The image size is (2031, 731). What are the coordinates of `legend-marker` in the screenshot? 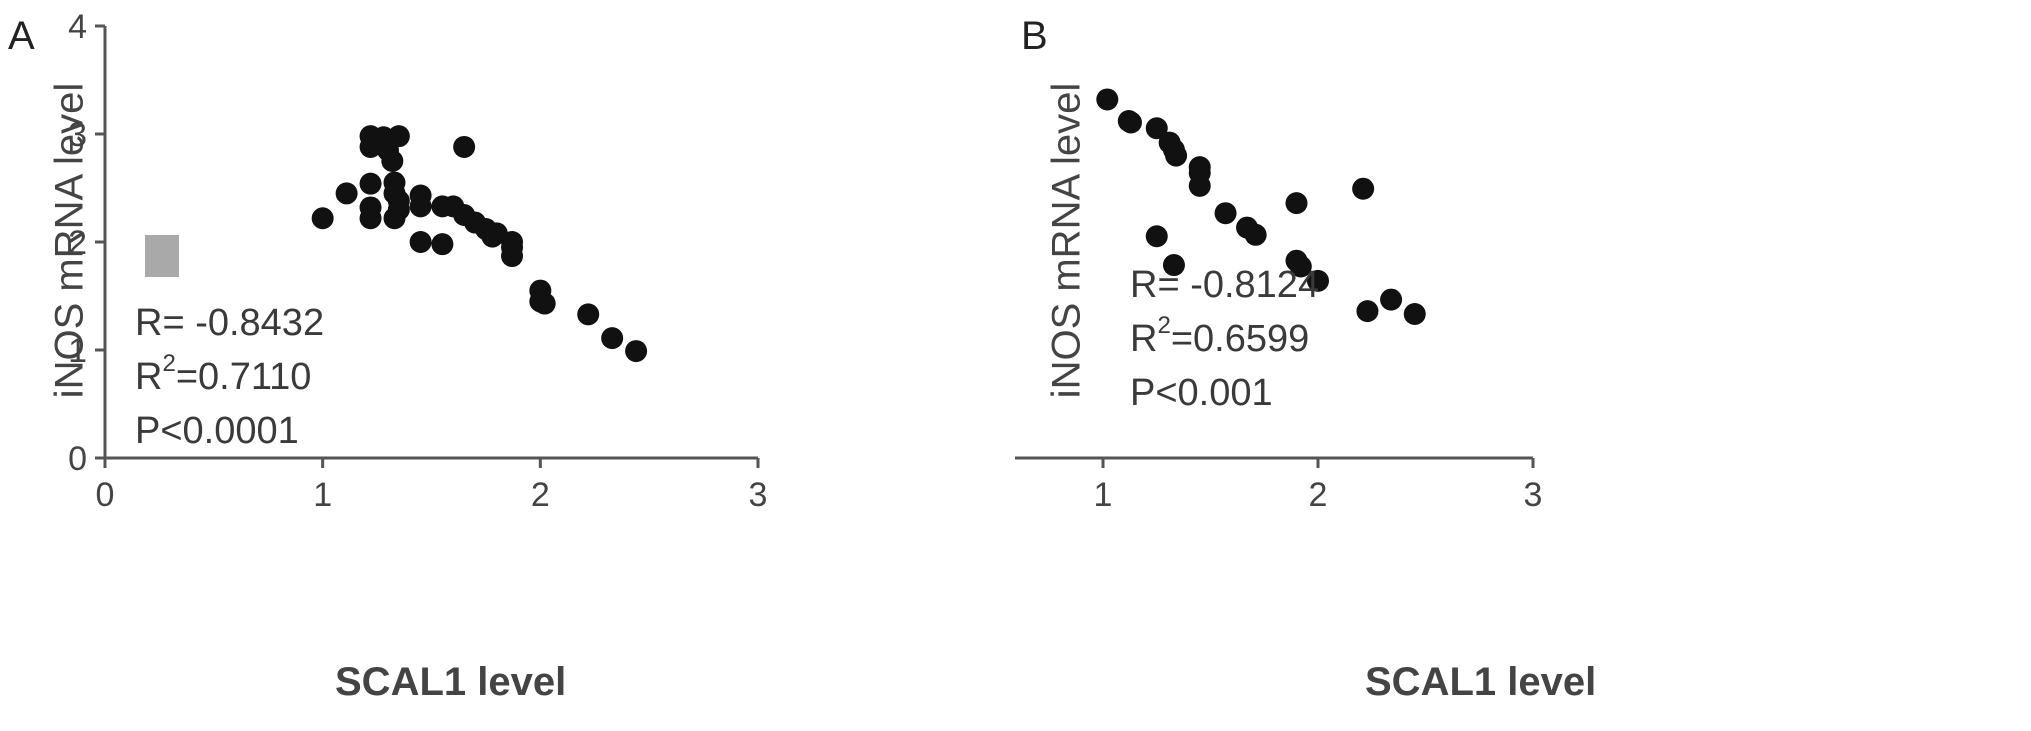 It's located at (162, 256).